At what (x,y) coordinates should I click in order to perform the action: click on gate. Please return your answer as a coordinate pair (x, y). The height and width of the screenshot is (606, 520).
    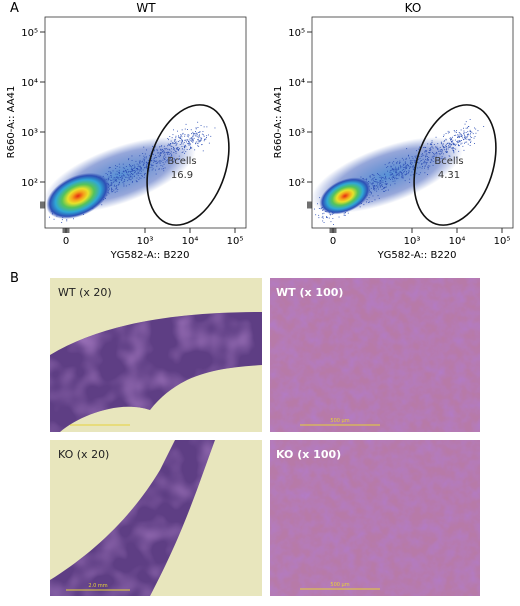
    Looking at the image, I should click on (455, 165).